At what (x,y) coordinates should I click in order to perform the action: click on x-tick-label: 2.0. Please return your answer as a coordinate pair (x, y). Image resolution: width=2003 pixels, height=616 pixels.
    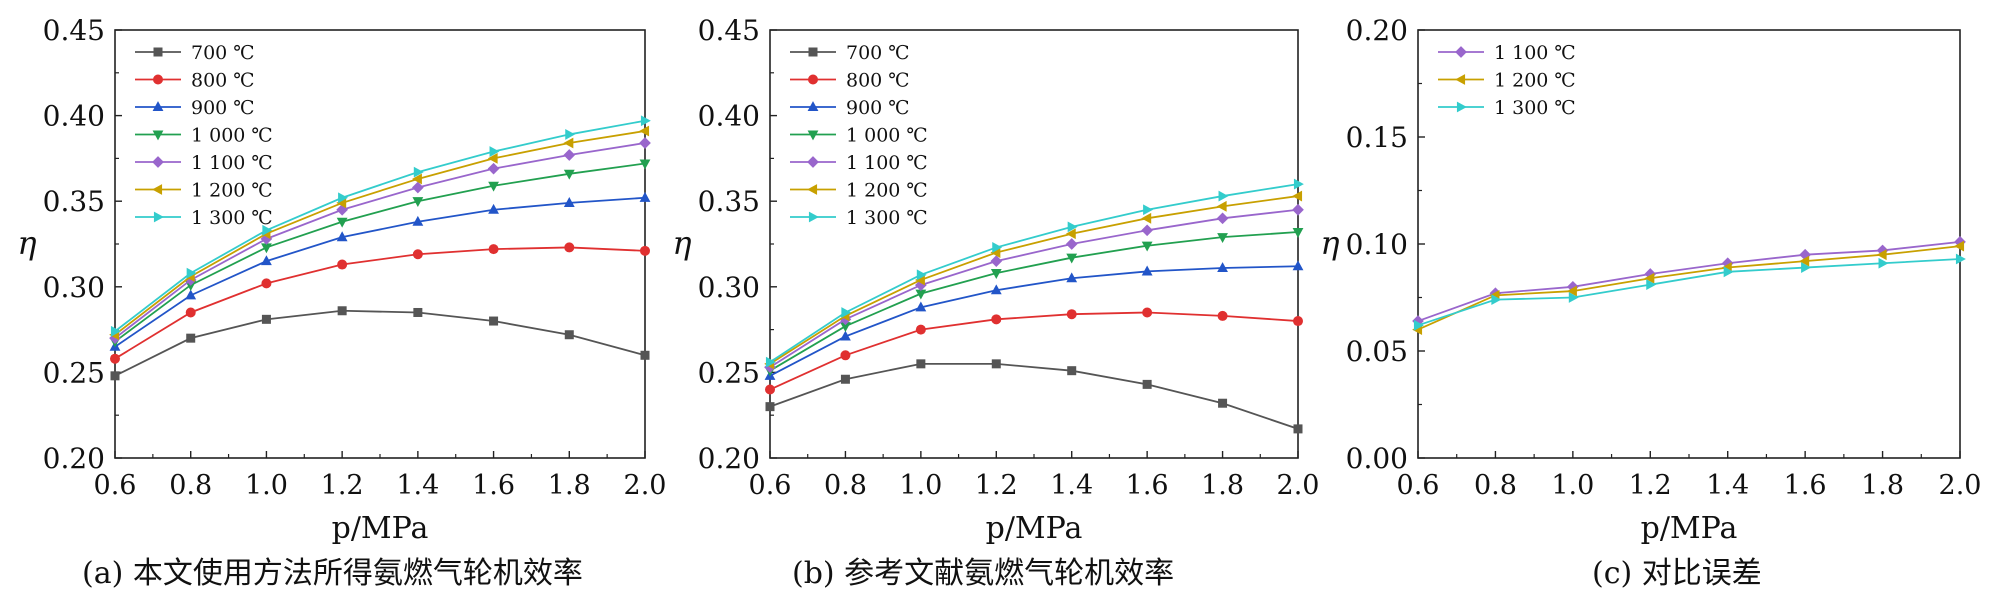
    Looking at the image, I should click on (1960, 485).